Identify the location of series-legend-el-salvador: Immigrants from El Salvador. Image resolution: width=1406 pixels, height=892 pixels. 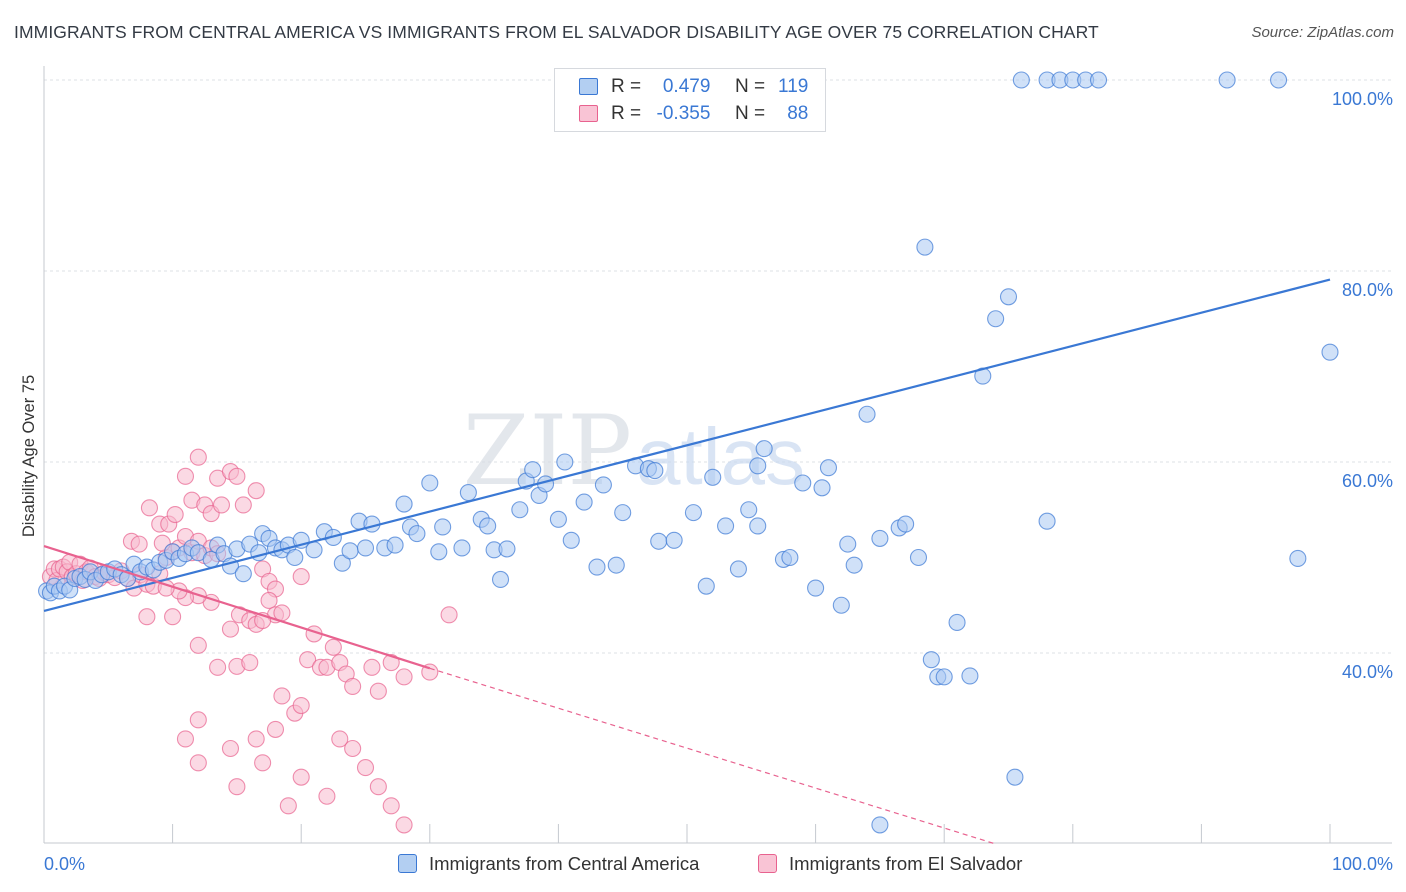
(890, 864).